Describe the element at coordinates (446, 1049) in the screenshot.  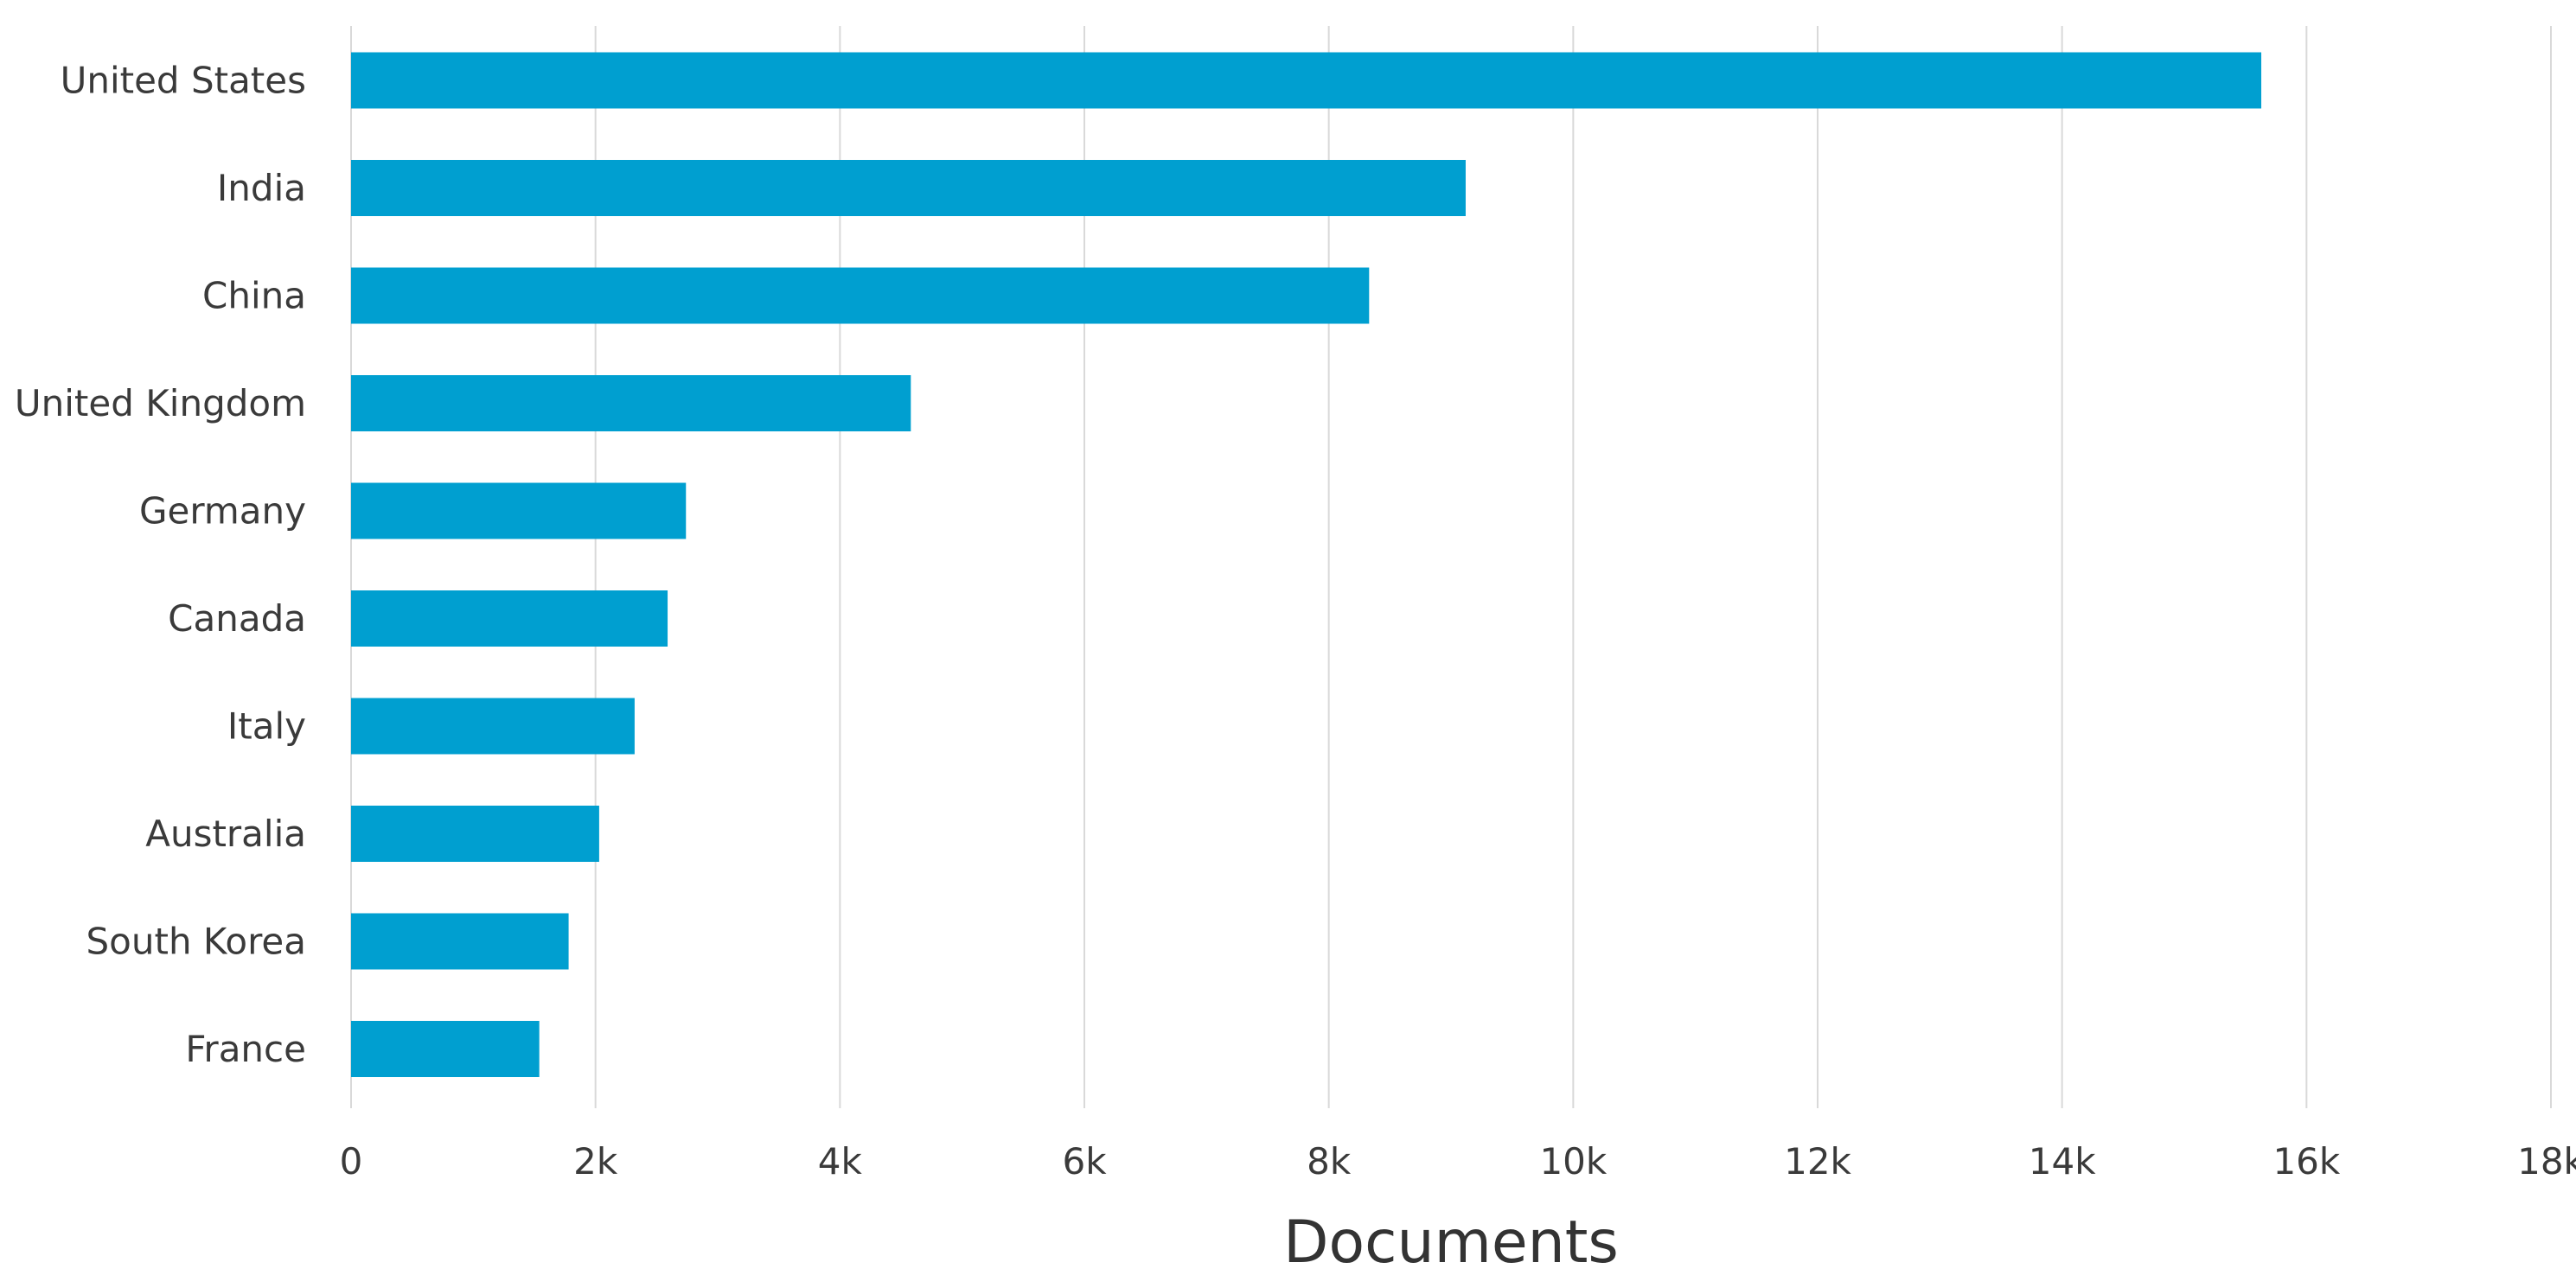
I see `bar-france` at that location.